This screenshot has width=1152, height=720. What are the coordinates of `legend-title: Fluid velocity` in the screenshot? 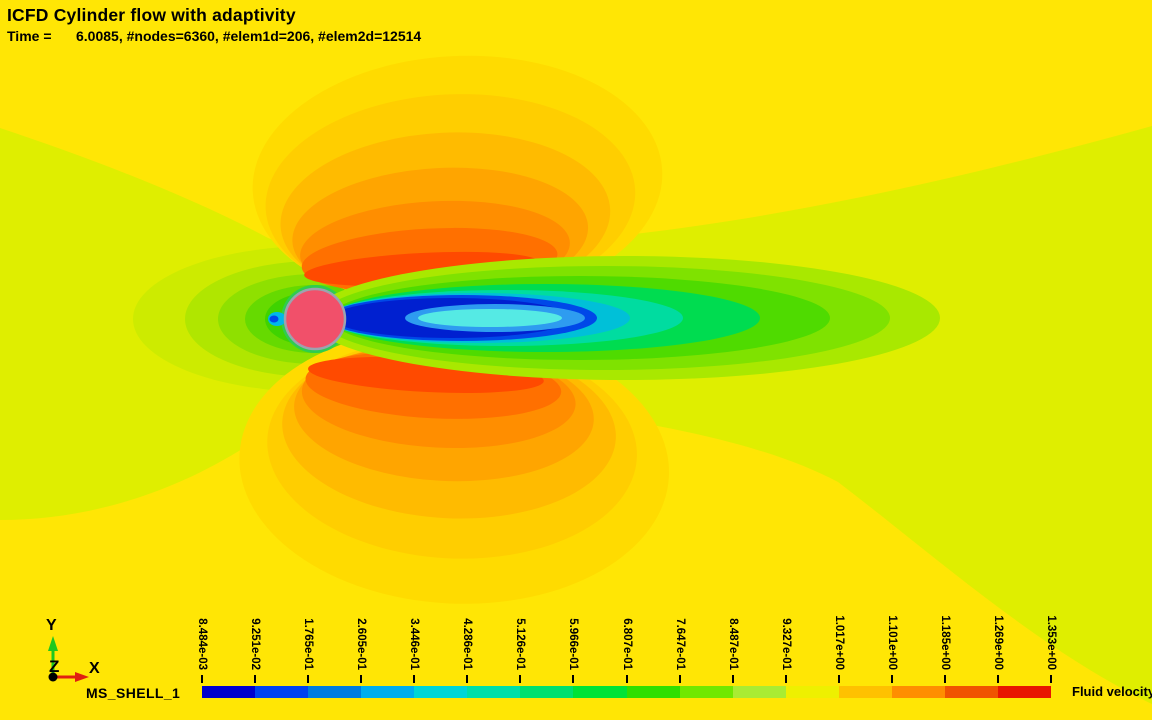 It's located at (1112, 691).